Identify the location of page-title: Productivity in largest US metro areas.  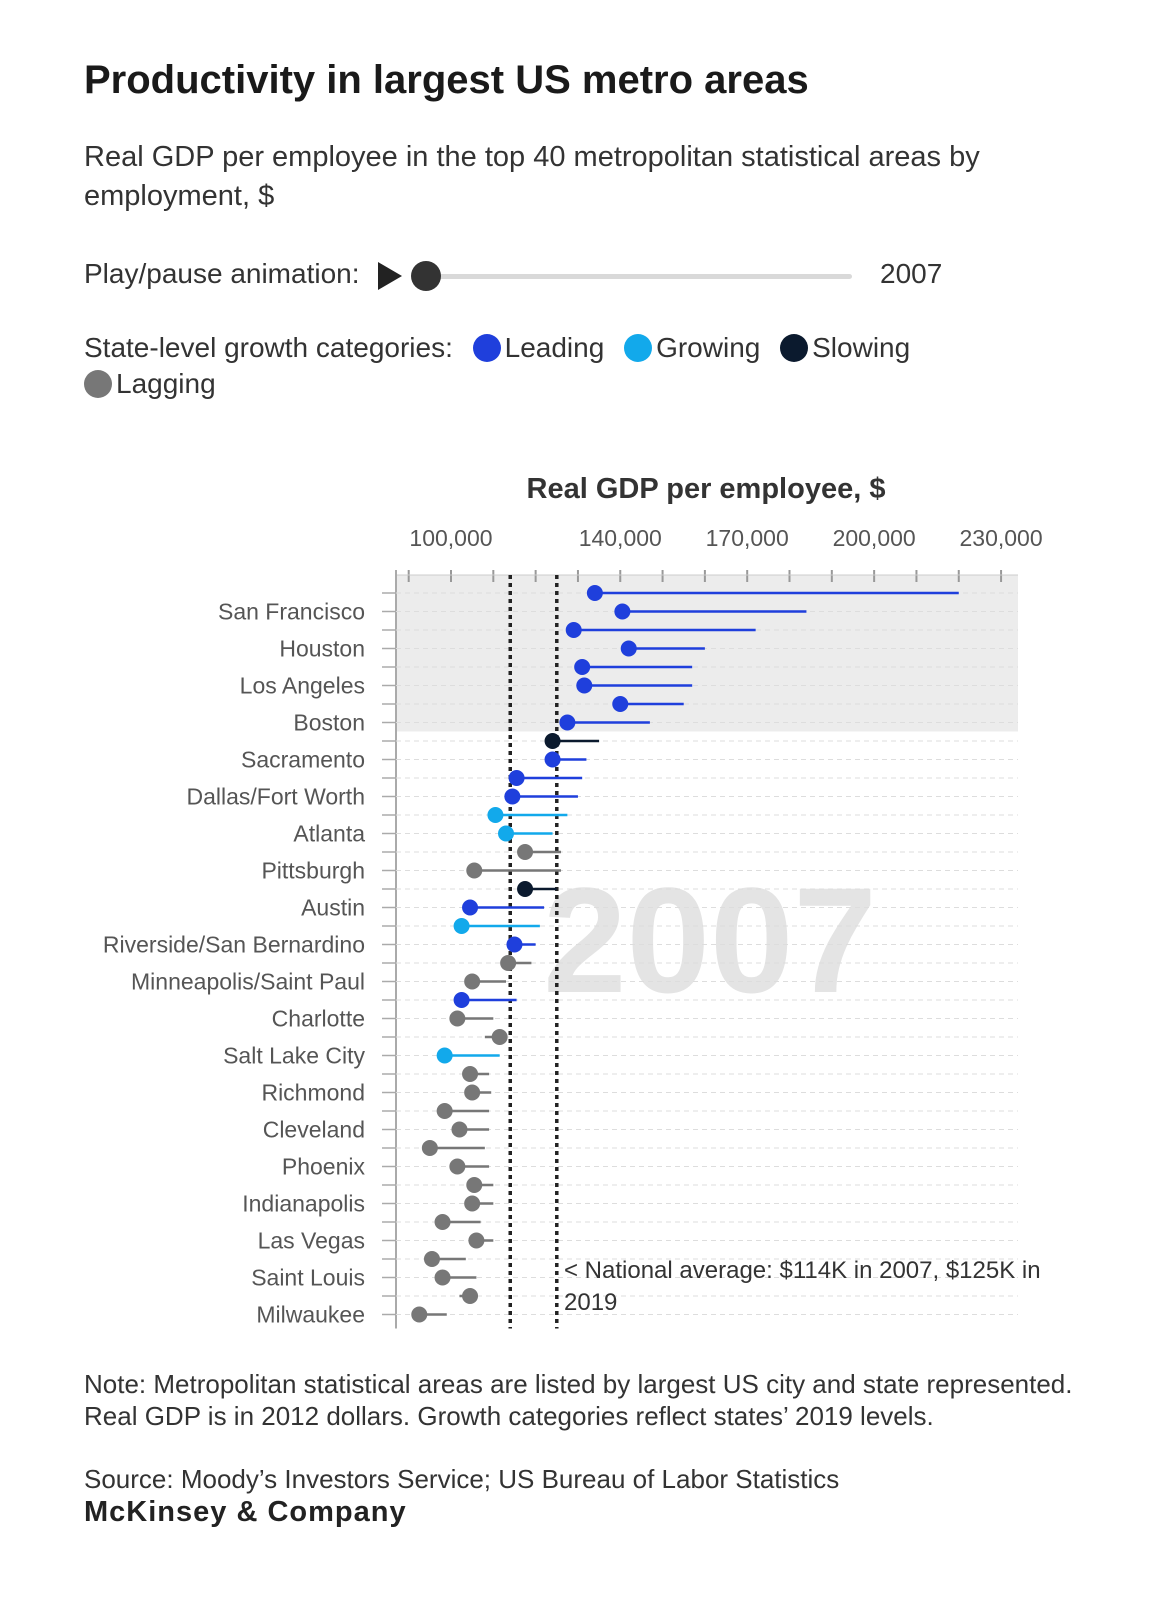
(446, 80).